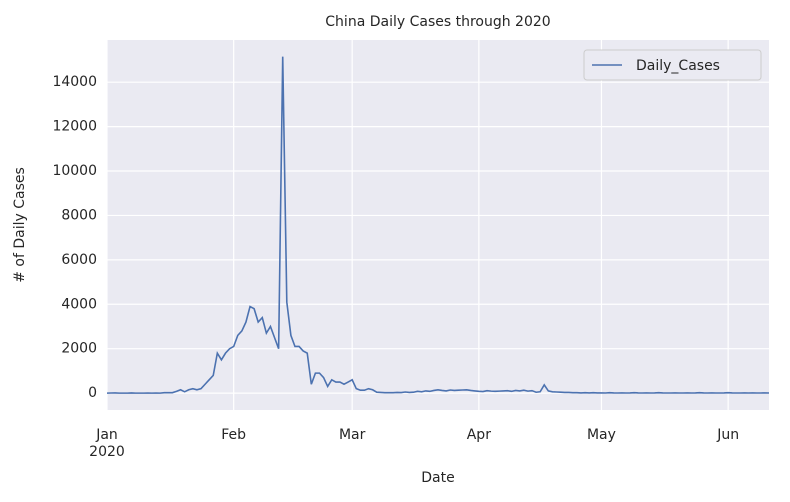 The image size is (790, 502). I want to click on y-tick-label: 6000, so click(79, 260).